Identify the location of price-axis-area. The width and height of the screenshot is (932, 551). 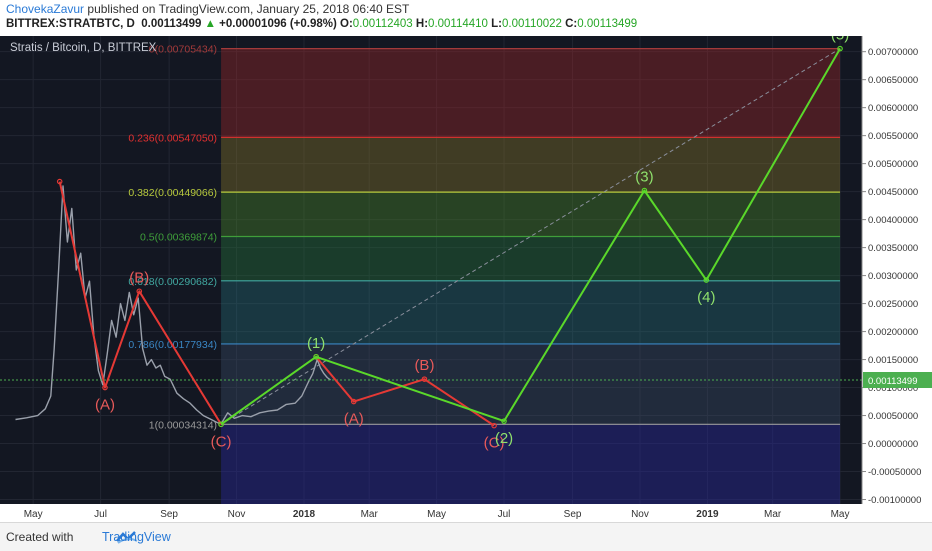
(897, 279).